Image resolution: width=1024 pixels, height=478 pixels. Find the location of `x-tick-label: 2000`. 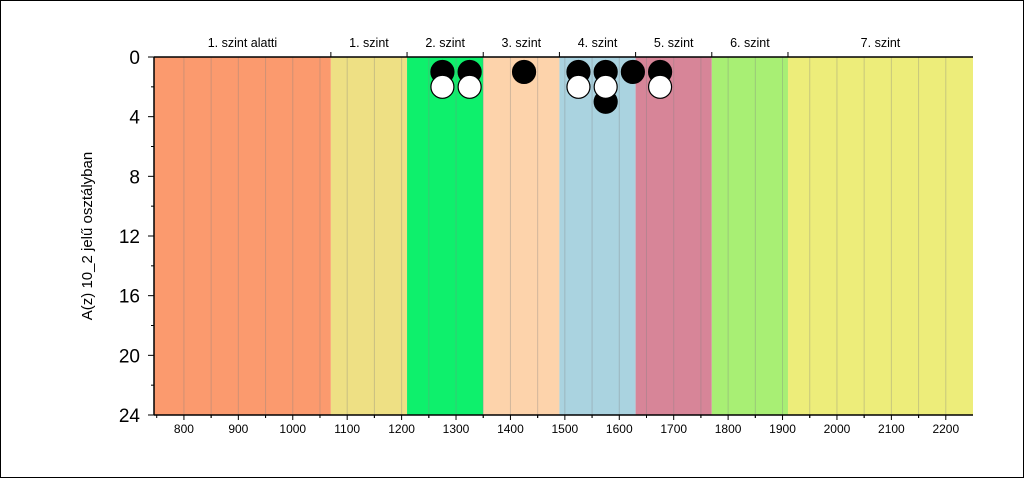

x-tick-label: 2000 is located at coordinates (837, 429).